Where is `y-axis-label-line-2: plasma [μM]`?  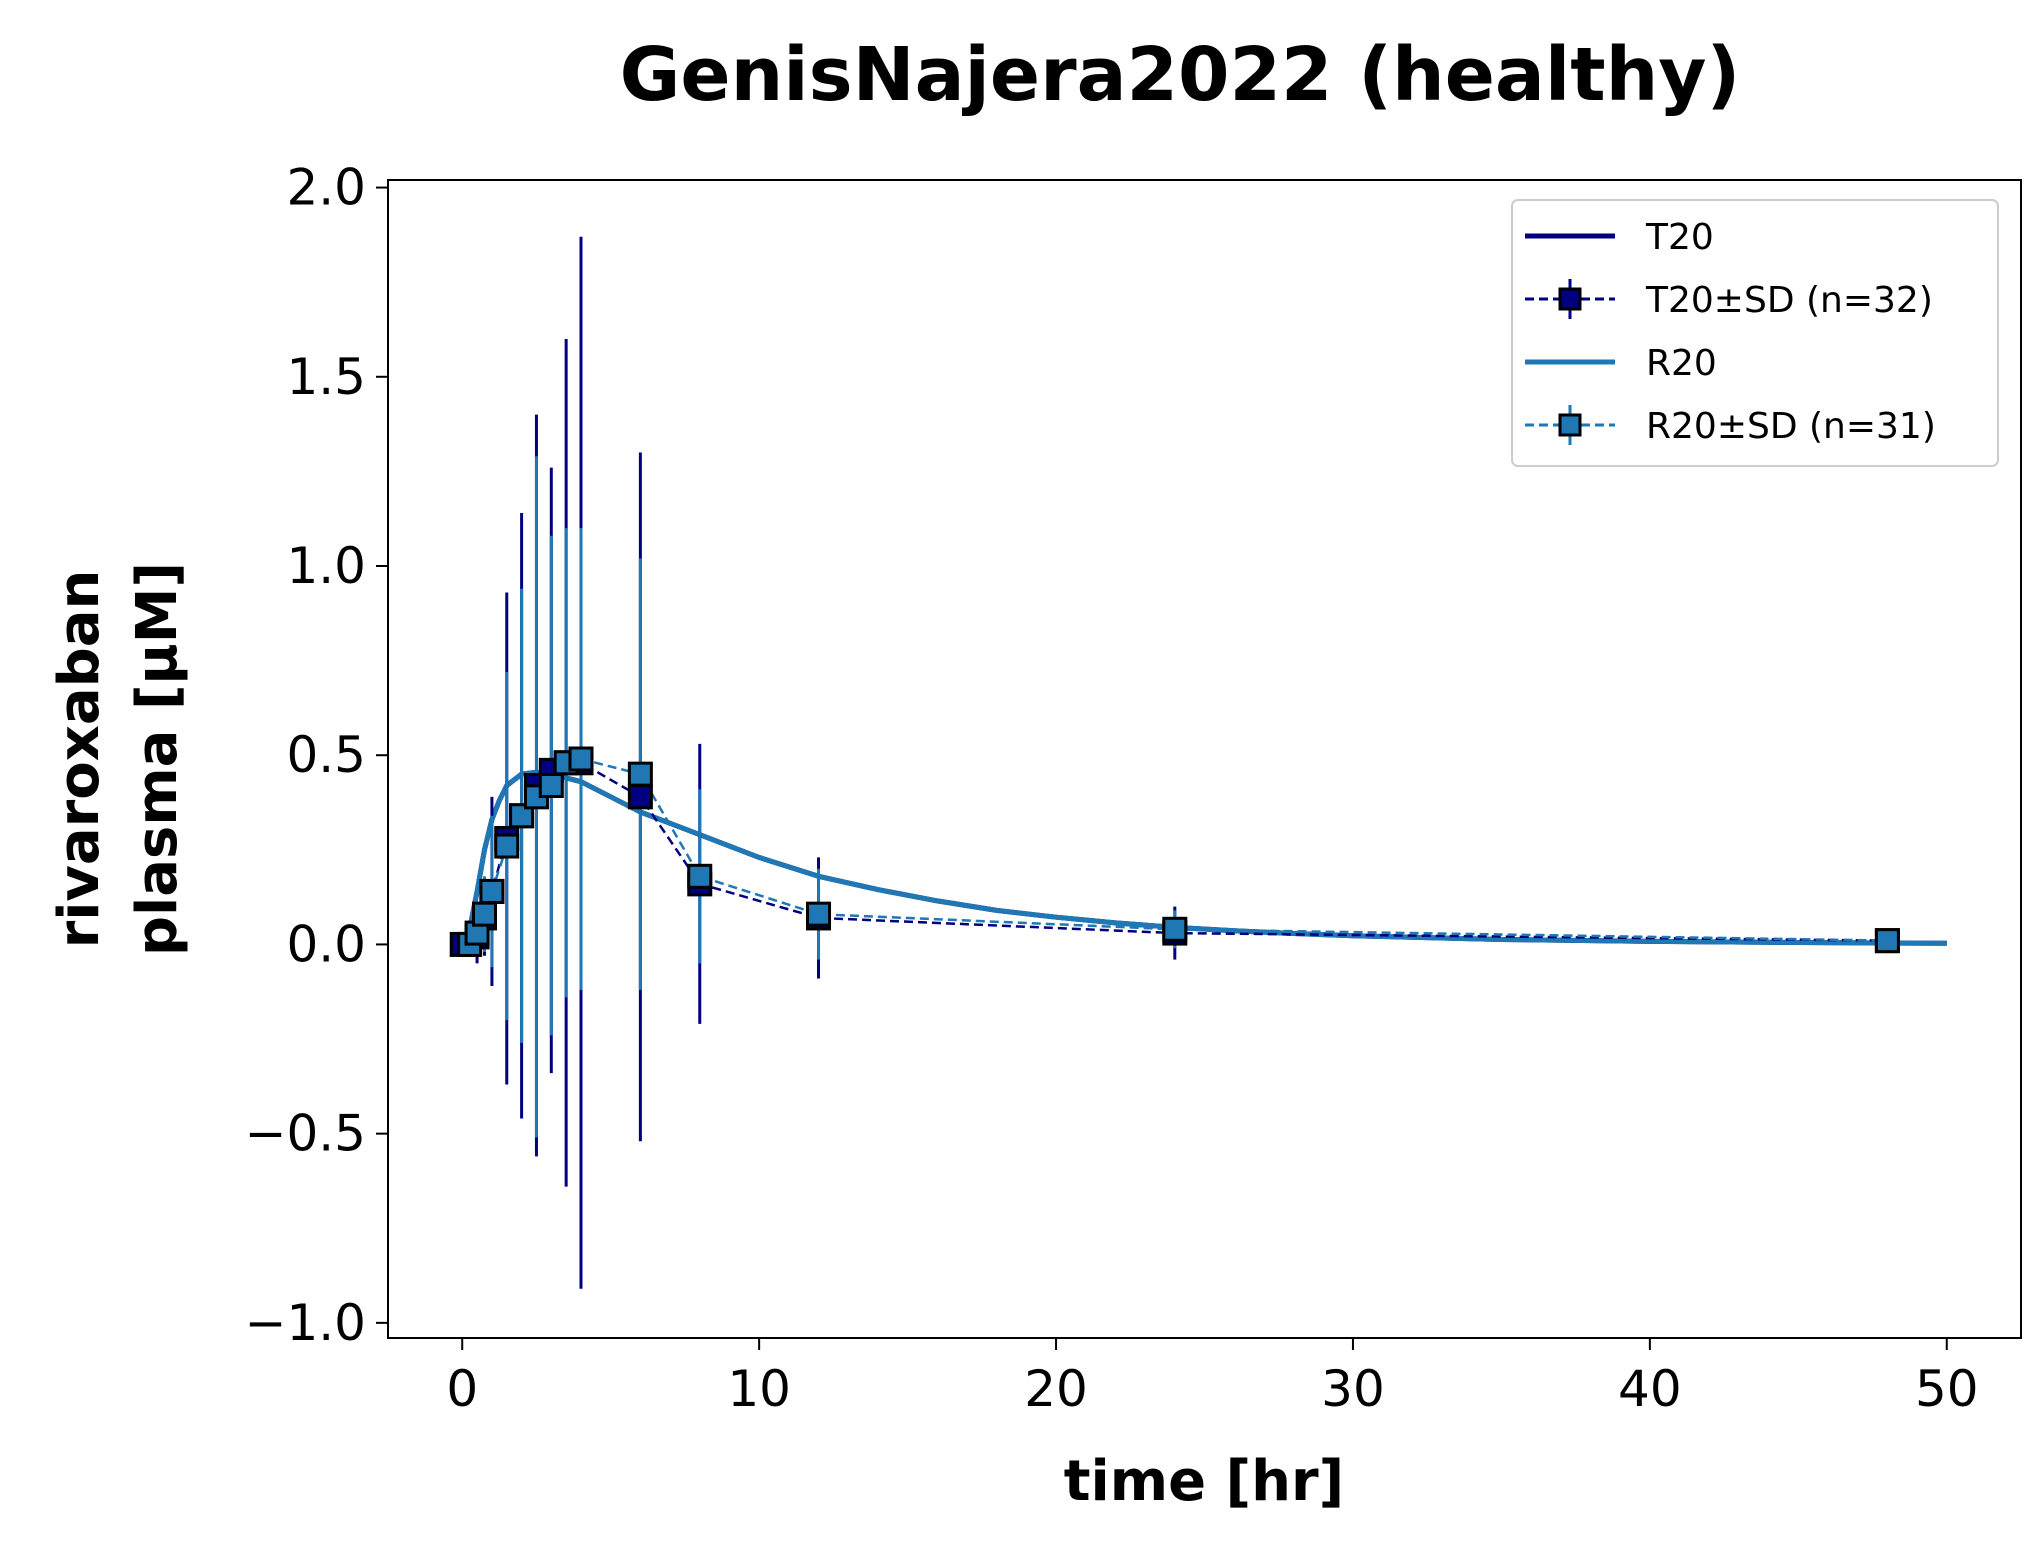
y-axis-label-line-2: plasma [μM] is located at coordinates (157, 759).